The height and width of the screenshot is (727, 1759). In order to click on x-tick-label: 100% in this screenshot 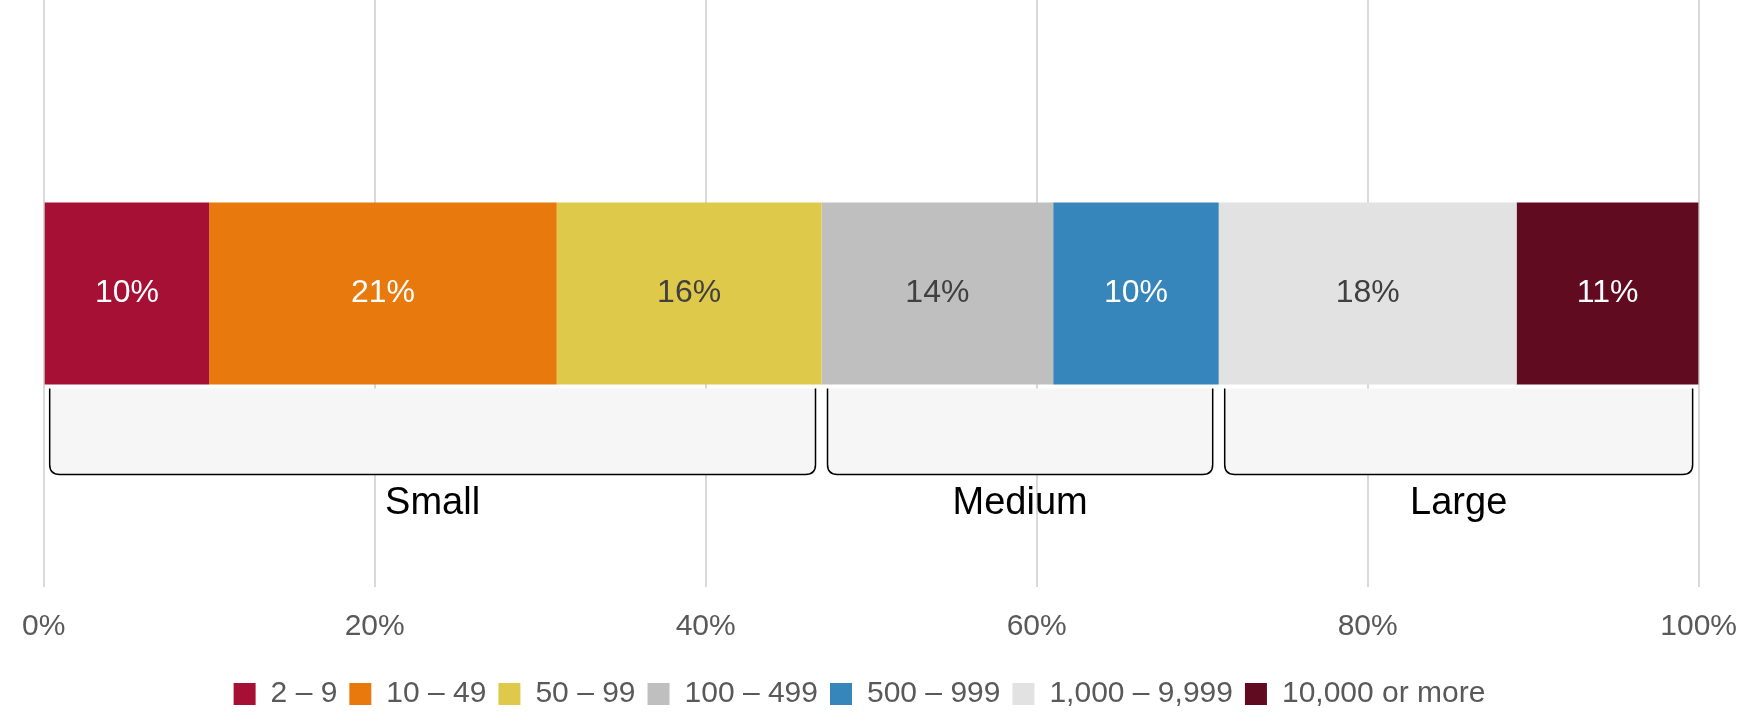, I will do `click(1698, 625)`.